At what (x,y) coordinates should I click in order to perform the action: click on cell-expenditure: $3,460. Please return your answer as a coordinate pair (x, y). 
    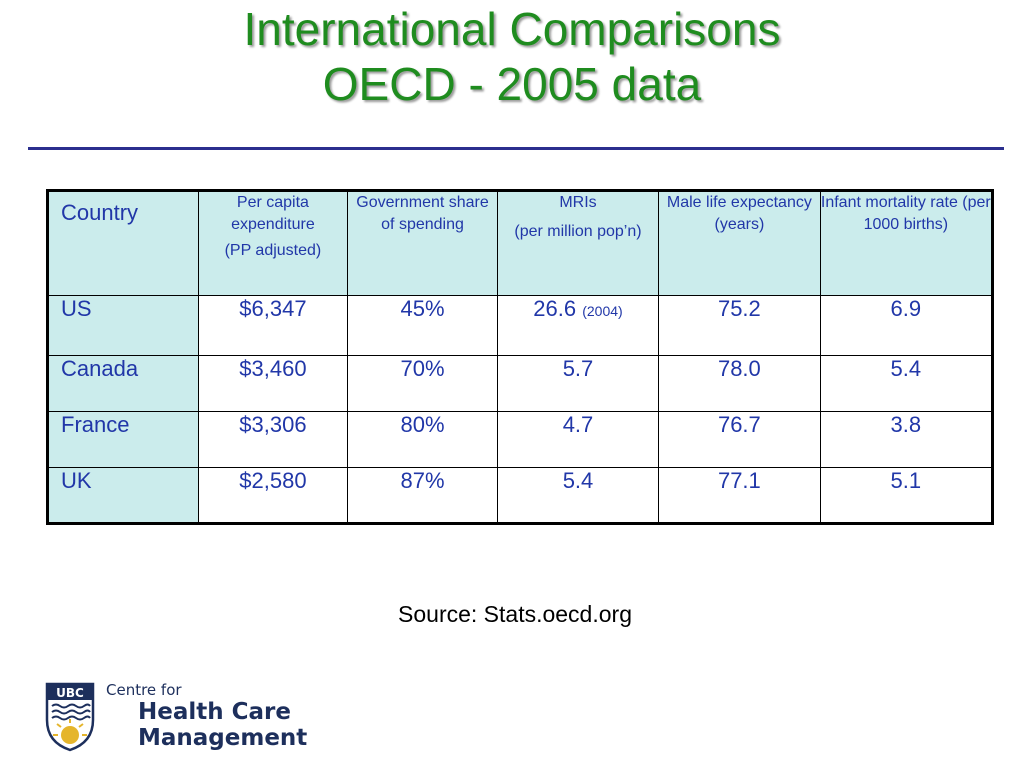
    Looking at the image, I should click on (273, 383).